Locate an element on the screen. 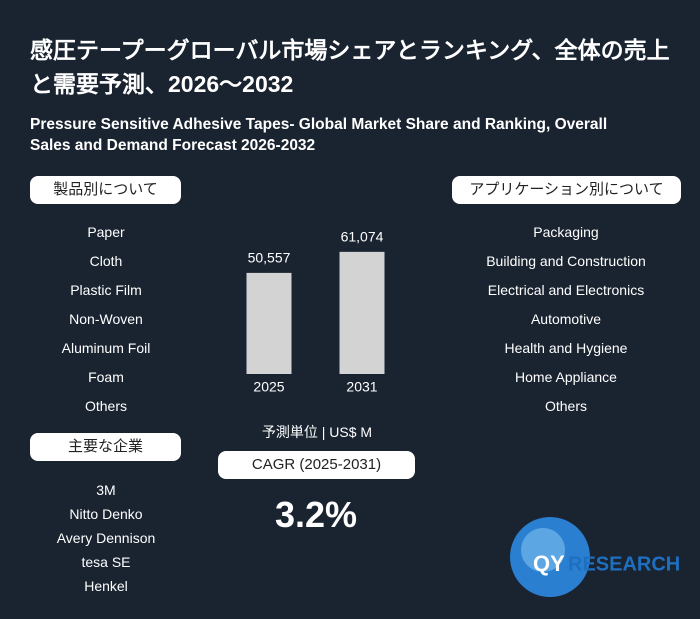 This screenshot has width=700, height=619. product-item: Others is located at coordinates (105, 406).